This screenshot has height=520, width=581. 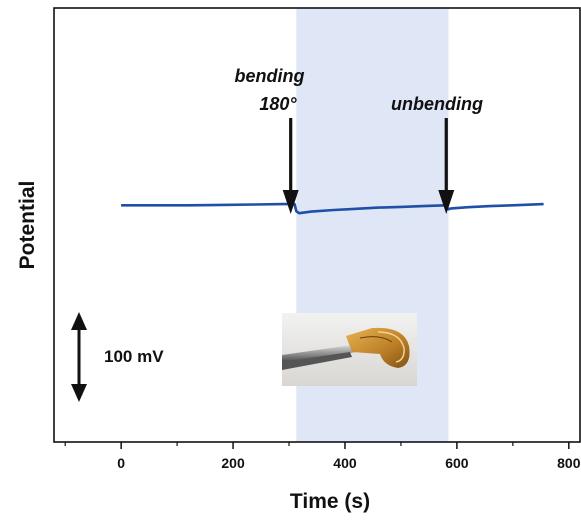 I want to click on x-axis-ticks, so click(x=317, y=445).